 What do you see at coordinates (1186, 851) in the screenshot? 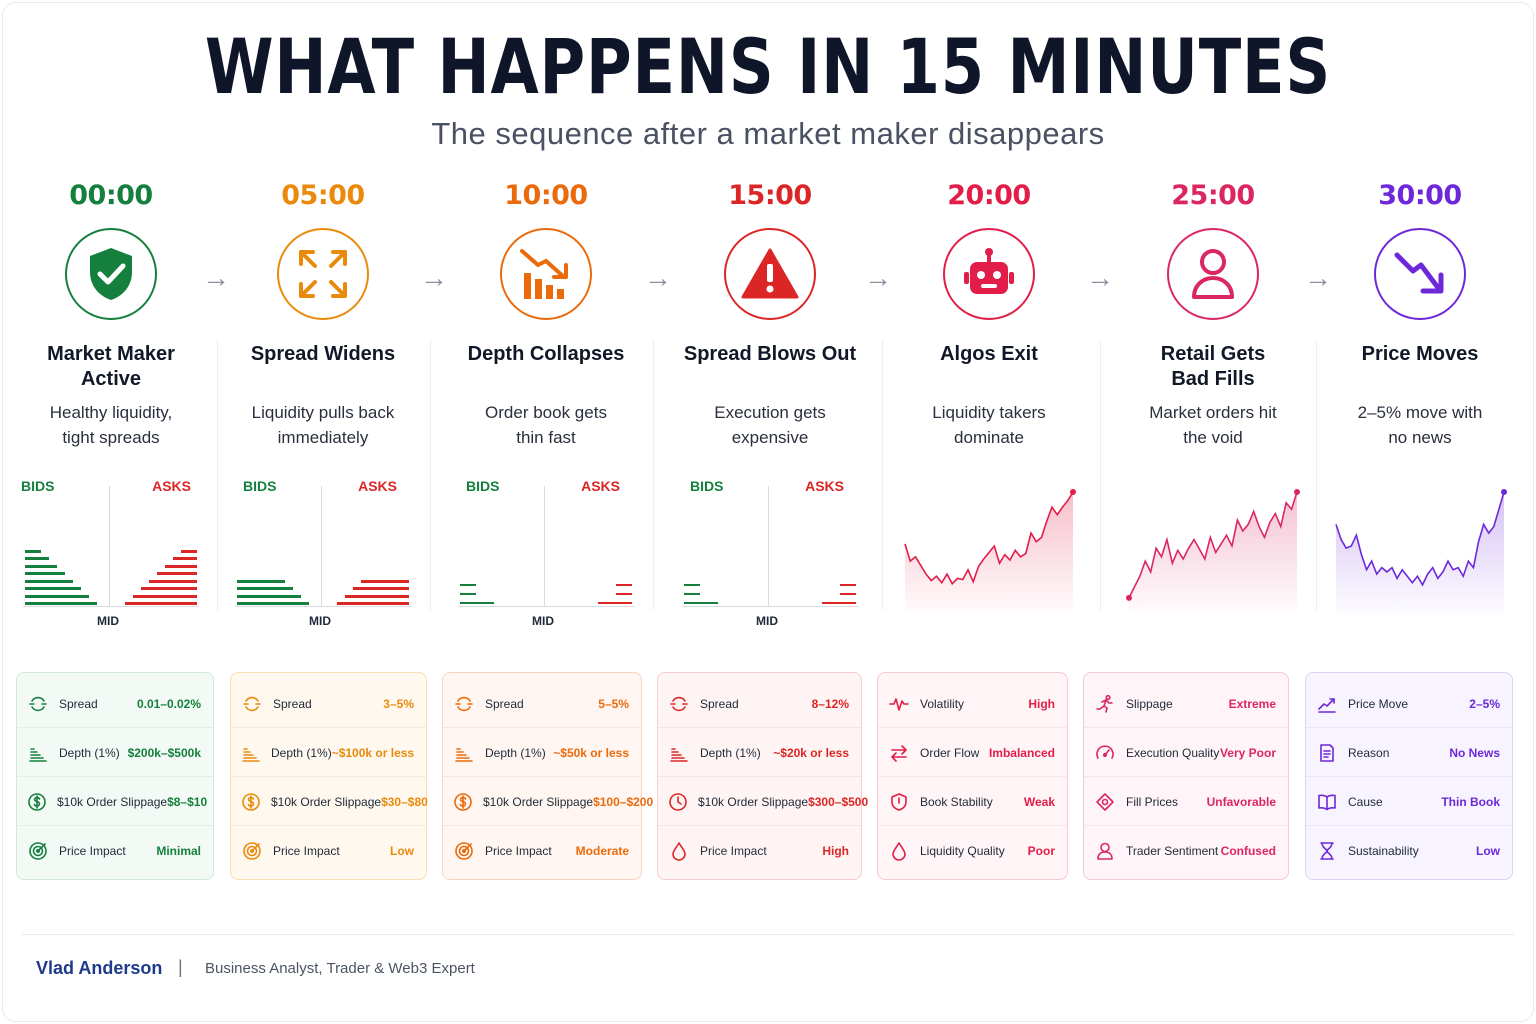
I see `metric-row: Trader Sentiment Confused` at bounding box center [1186, 851].